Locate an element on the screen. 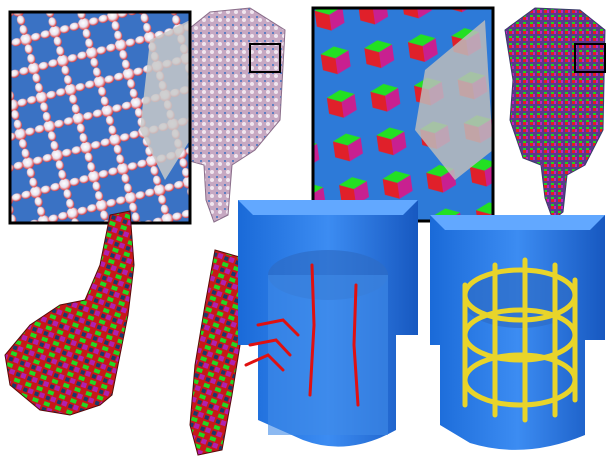 The image size is (609, 458). singular-curves is located at coordinates (302, 335).